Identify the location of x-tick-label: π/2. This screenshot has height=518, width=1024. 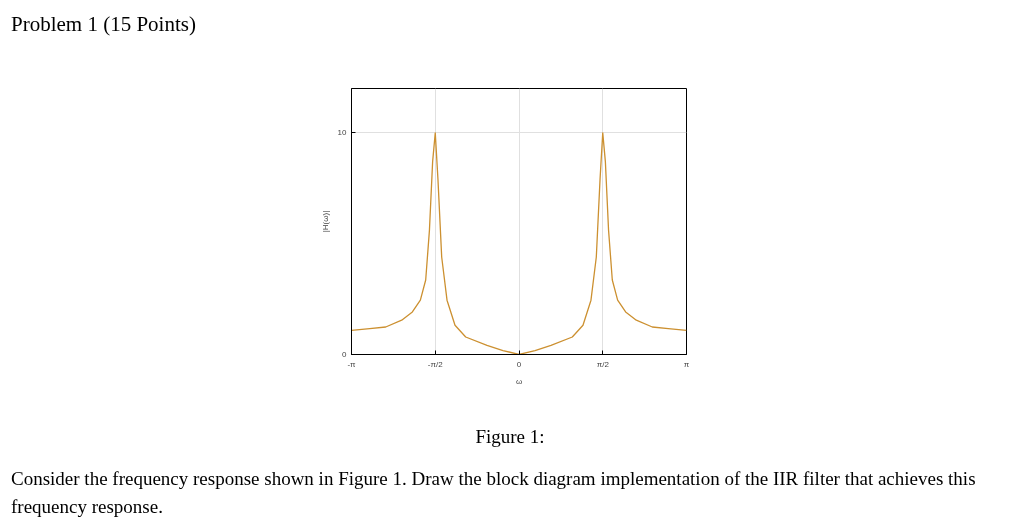
(603, 364).